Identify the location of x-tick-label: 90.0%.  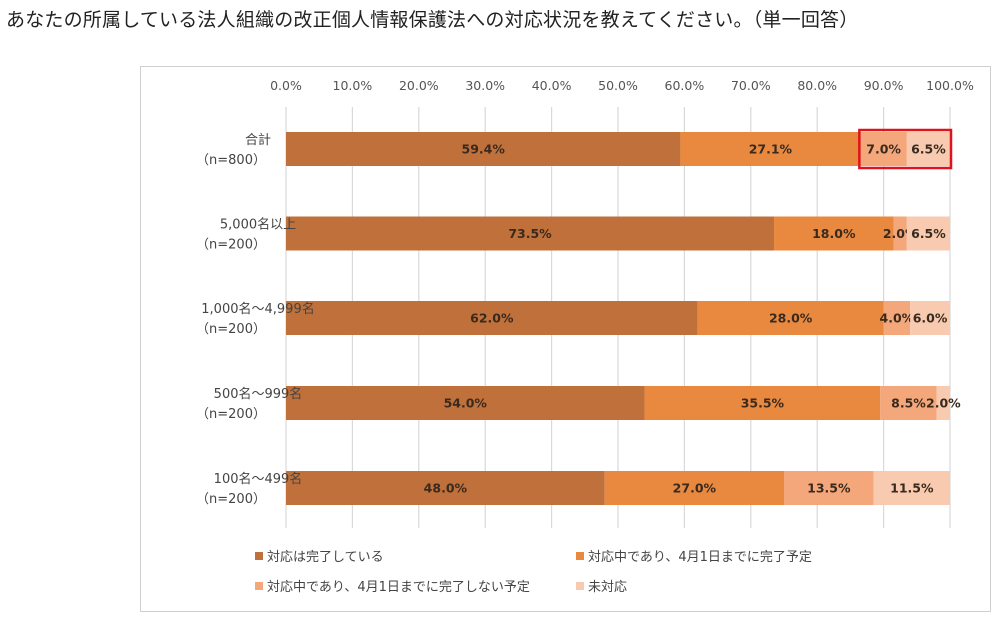
(884, 85).